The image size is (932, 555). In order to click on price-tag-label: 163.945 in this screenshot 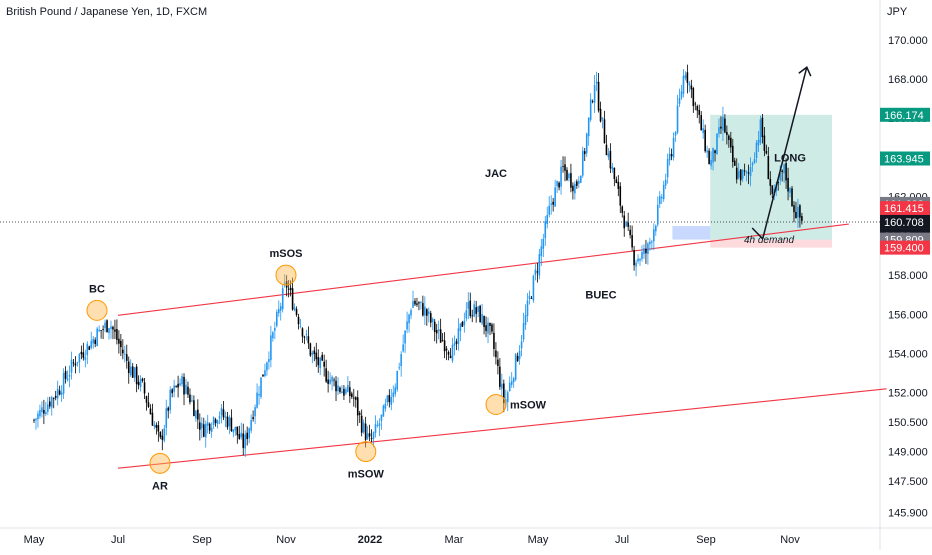, I will do `click(904, 160)`.